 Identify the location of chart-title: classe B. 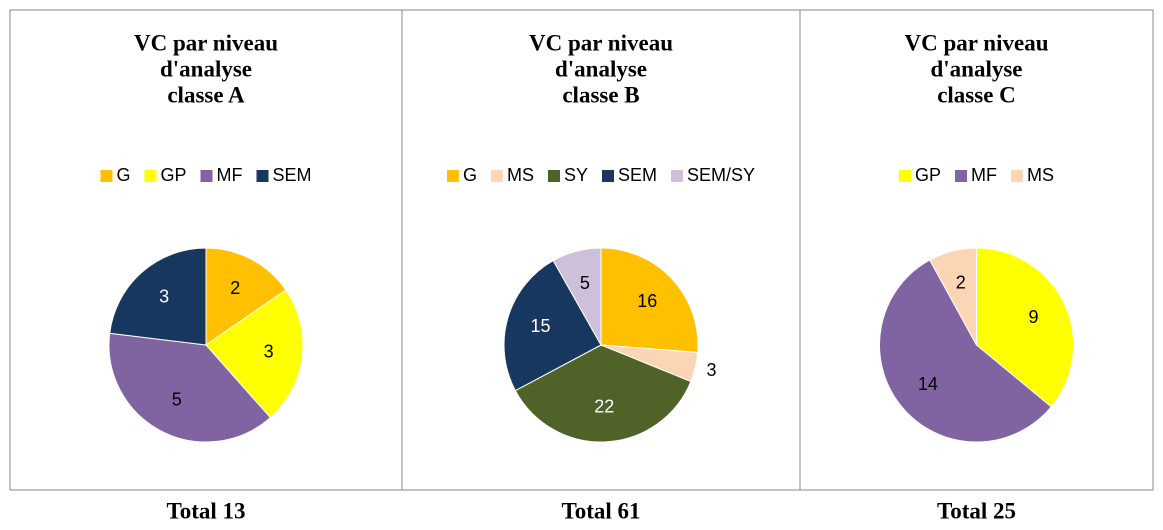
(600, 94).